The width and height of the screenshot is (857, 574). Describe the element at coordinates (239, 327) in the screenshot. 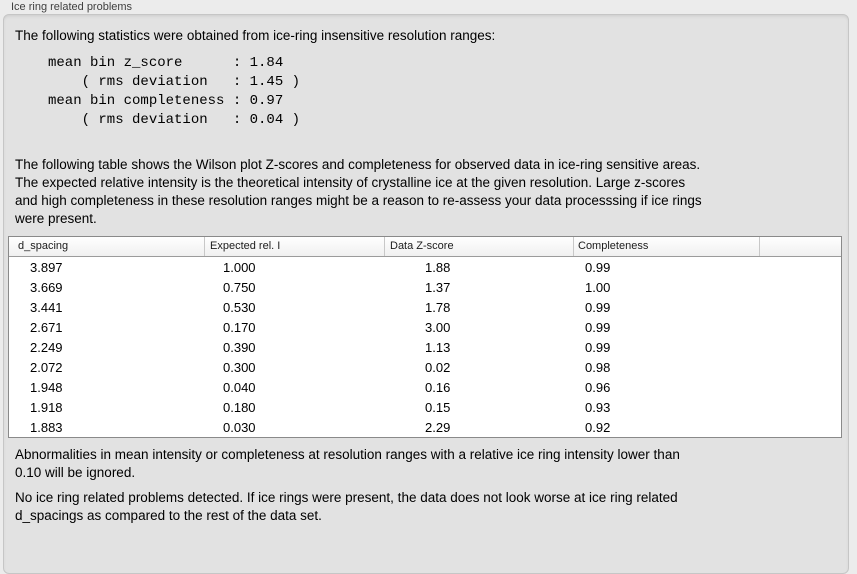

I see `table-cell: 0.170` at that location.